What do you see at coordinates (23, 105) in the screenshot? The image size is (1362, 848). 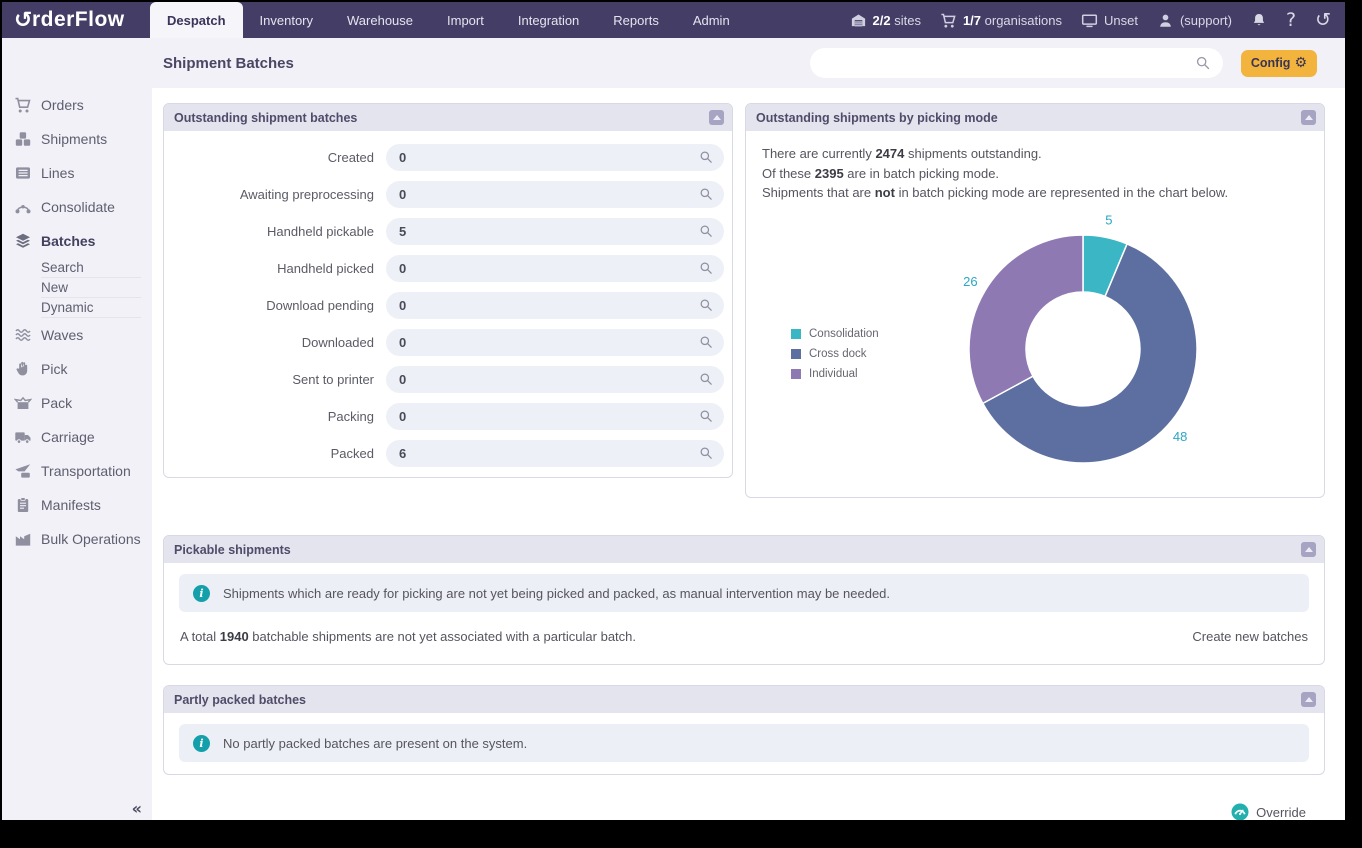 I see `cart-icon` at bounding box center [23, 105].